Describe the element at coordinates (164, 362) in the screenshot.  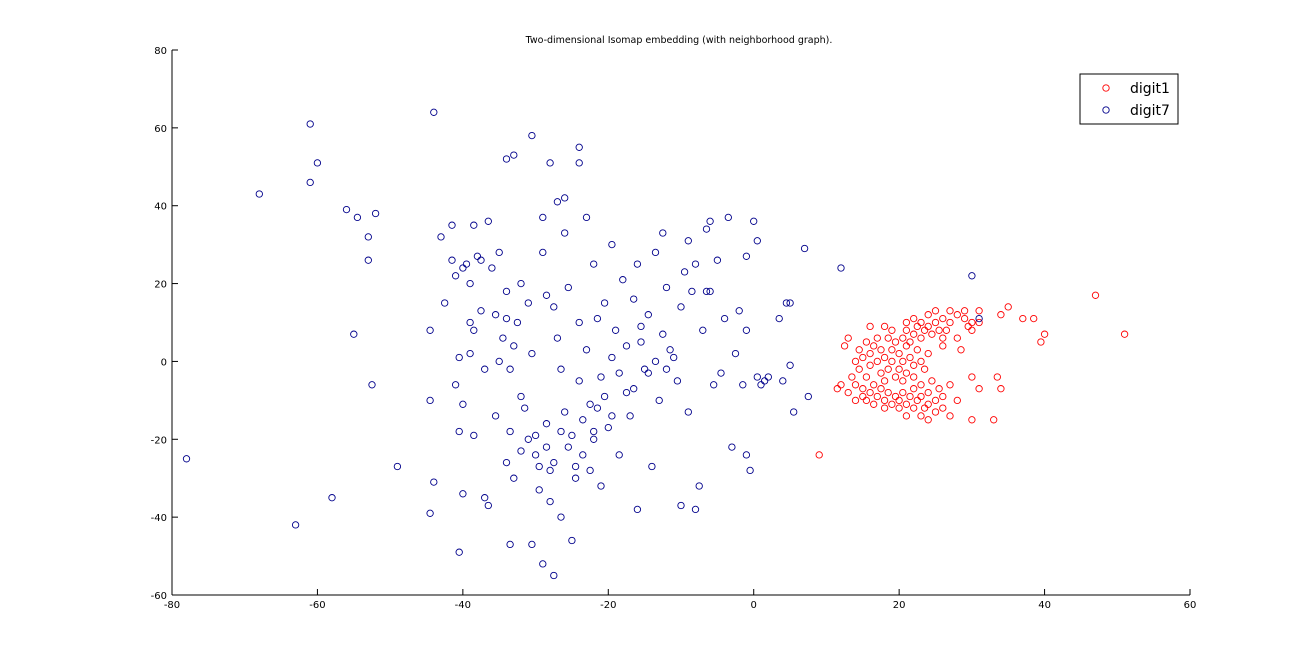
I see `y-tick-label: 0` at that location.